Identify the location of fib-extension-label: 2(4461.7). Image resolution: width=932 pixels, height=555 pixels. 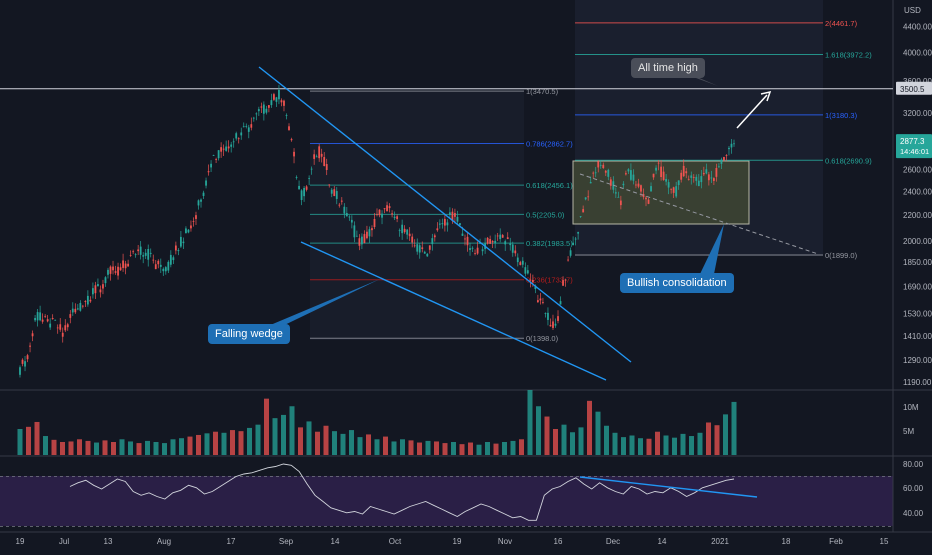
(841, 23).